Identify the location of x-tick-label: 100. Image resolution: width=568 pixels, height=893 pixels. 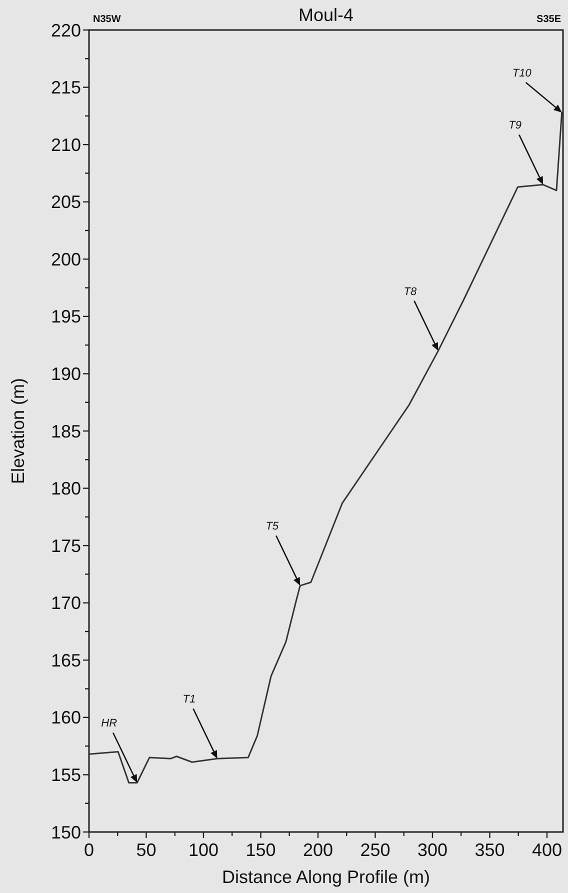
(203, 850).